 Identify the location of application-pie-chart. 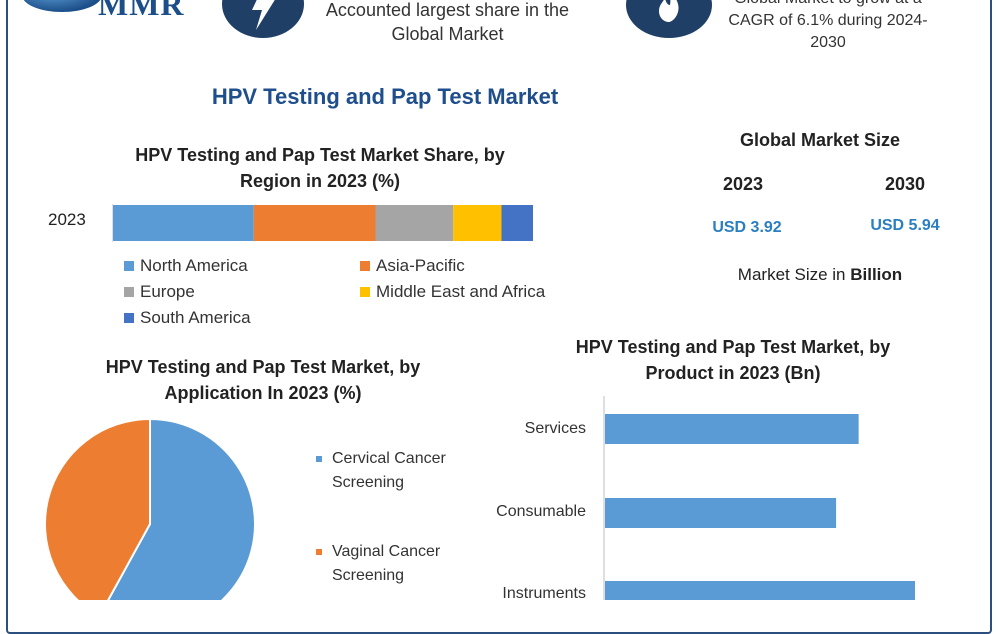
(150, 508).